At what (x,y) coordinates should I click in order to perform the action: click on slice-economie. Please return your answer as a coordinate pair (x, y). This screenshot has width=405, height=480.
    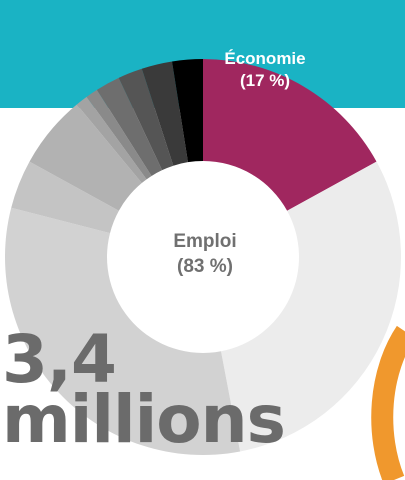
    Looking at the image, I should click on (290, 135).